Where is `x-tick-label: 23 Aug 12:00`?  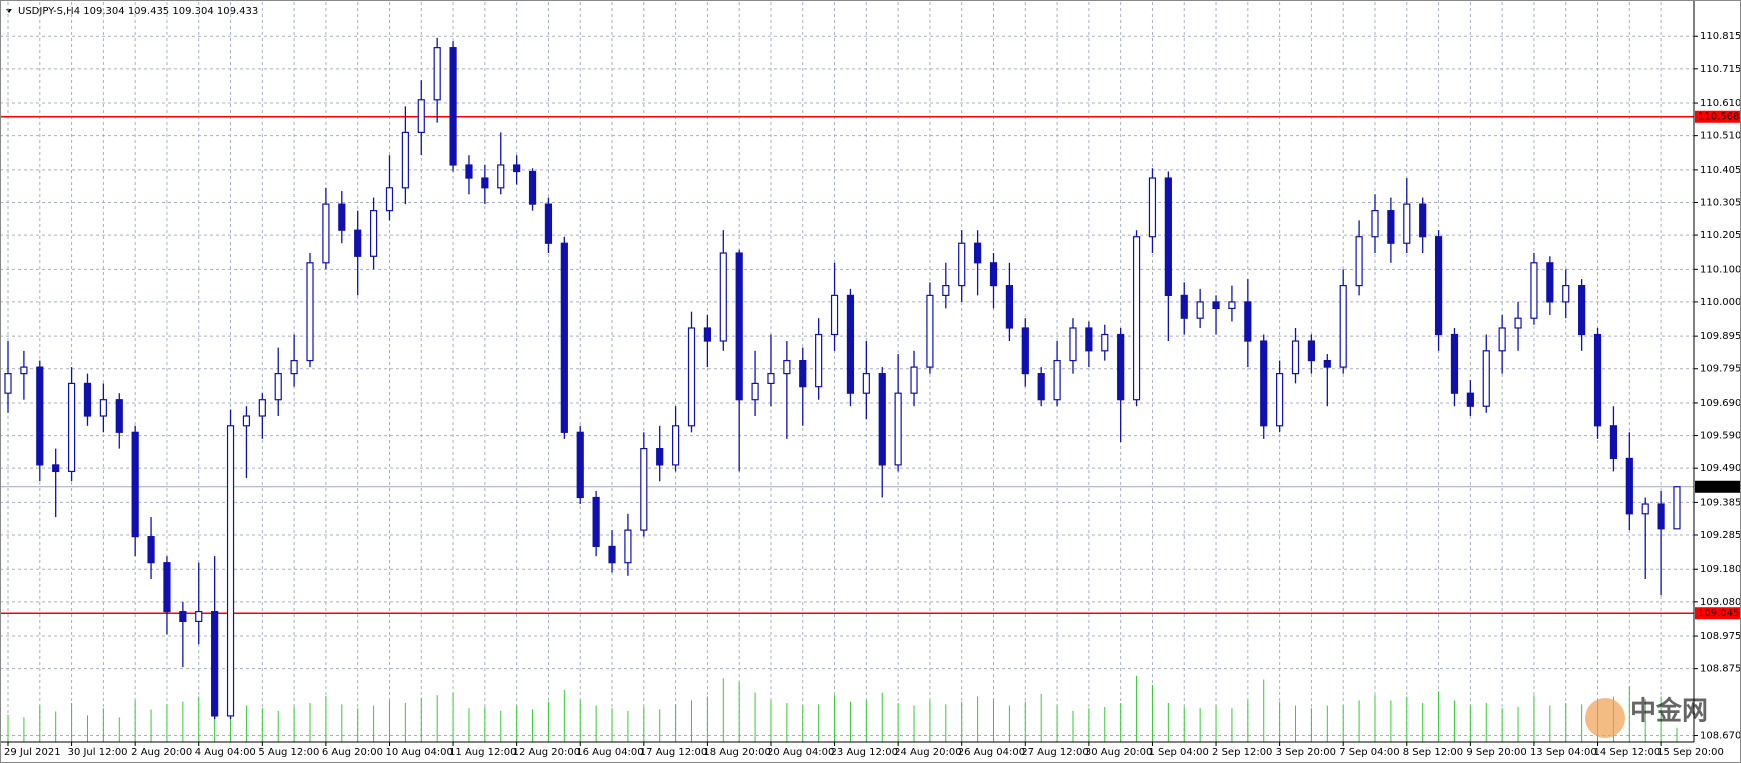
x-tick-label: 23 Aug 12:00 is located at coordinates (864, 752).